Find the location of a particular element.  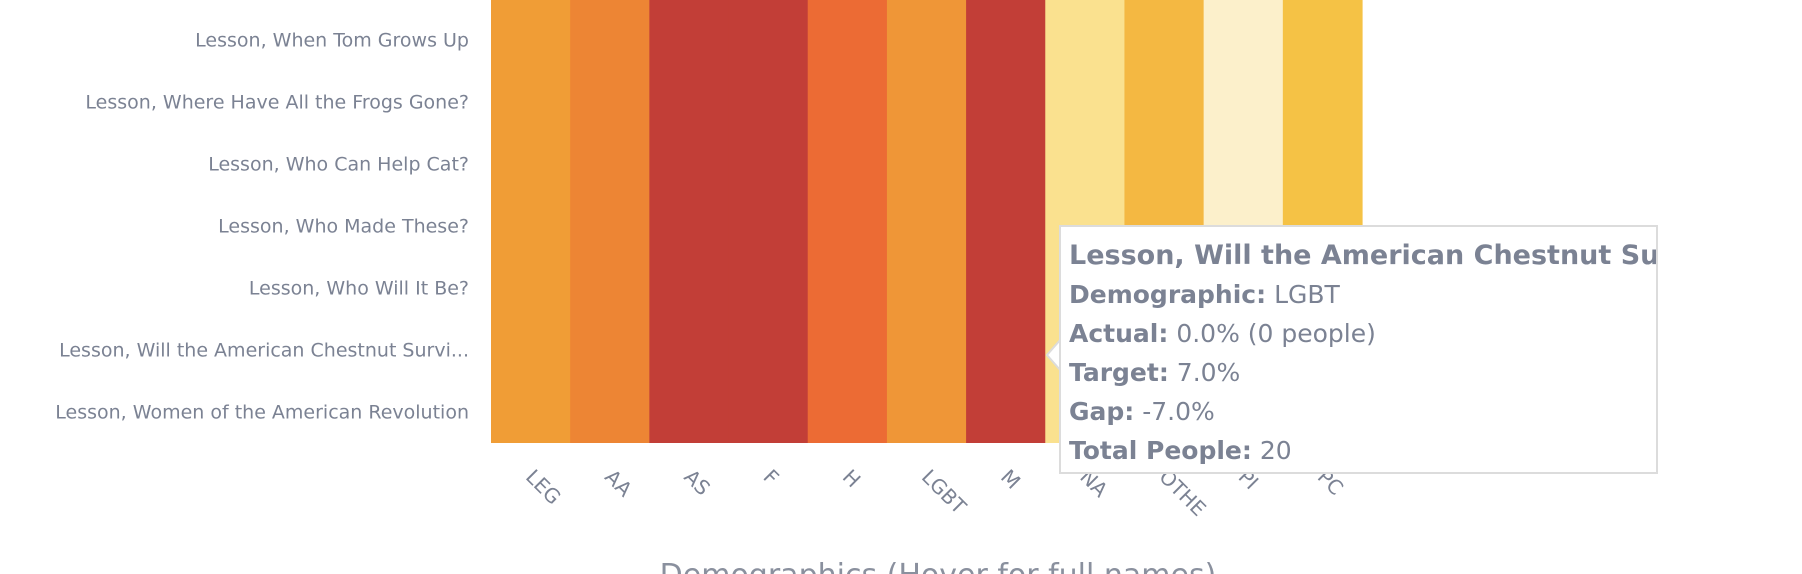

column-tick-label: LGBT is located at coordinates (944, 492).